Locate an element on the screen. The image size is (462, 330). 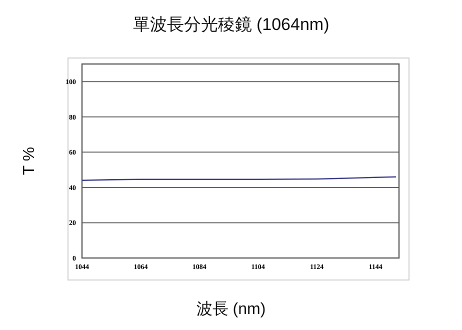
chart-title: 單波長分光稜鏡 (1064nm) is located at coordinates (231, 24).